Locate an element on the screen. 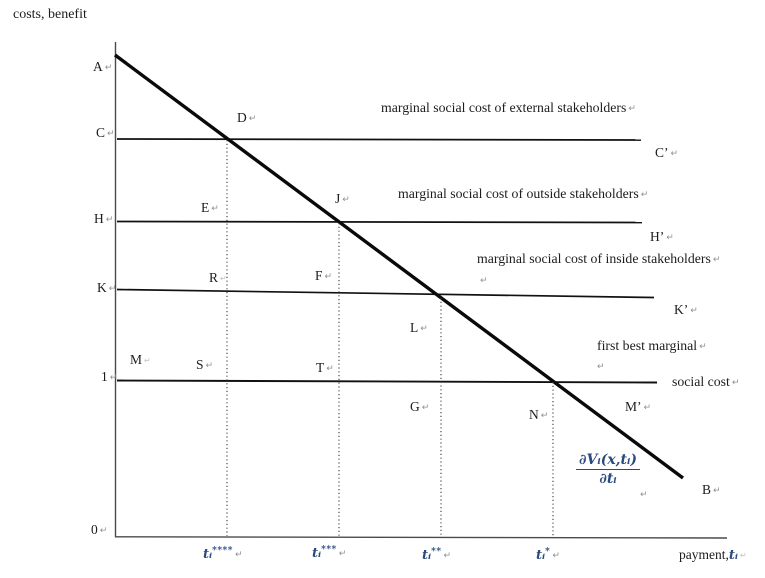 The height and width of the screenshot is (578, 765). point-label-0: 0 ↵ is located at coordinates (99, 530).